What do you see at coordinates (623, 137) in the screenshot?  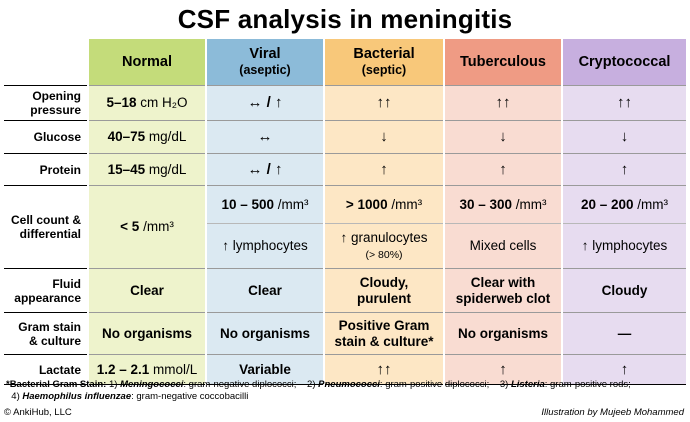 I see `glucose-cryptococcal: ↓` at bounding box center [623, 137].